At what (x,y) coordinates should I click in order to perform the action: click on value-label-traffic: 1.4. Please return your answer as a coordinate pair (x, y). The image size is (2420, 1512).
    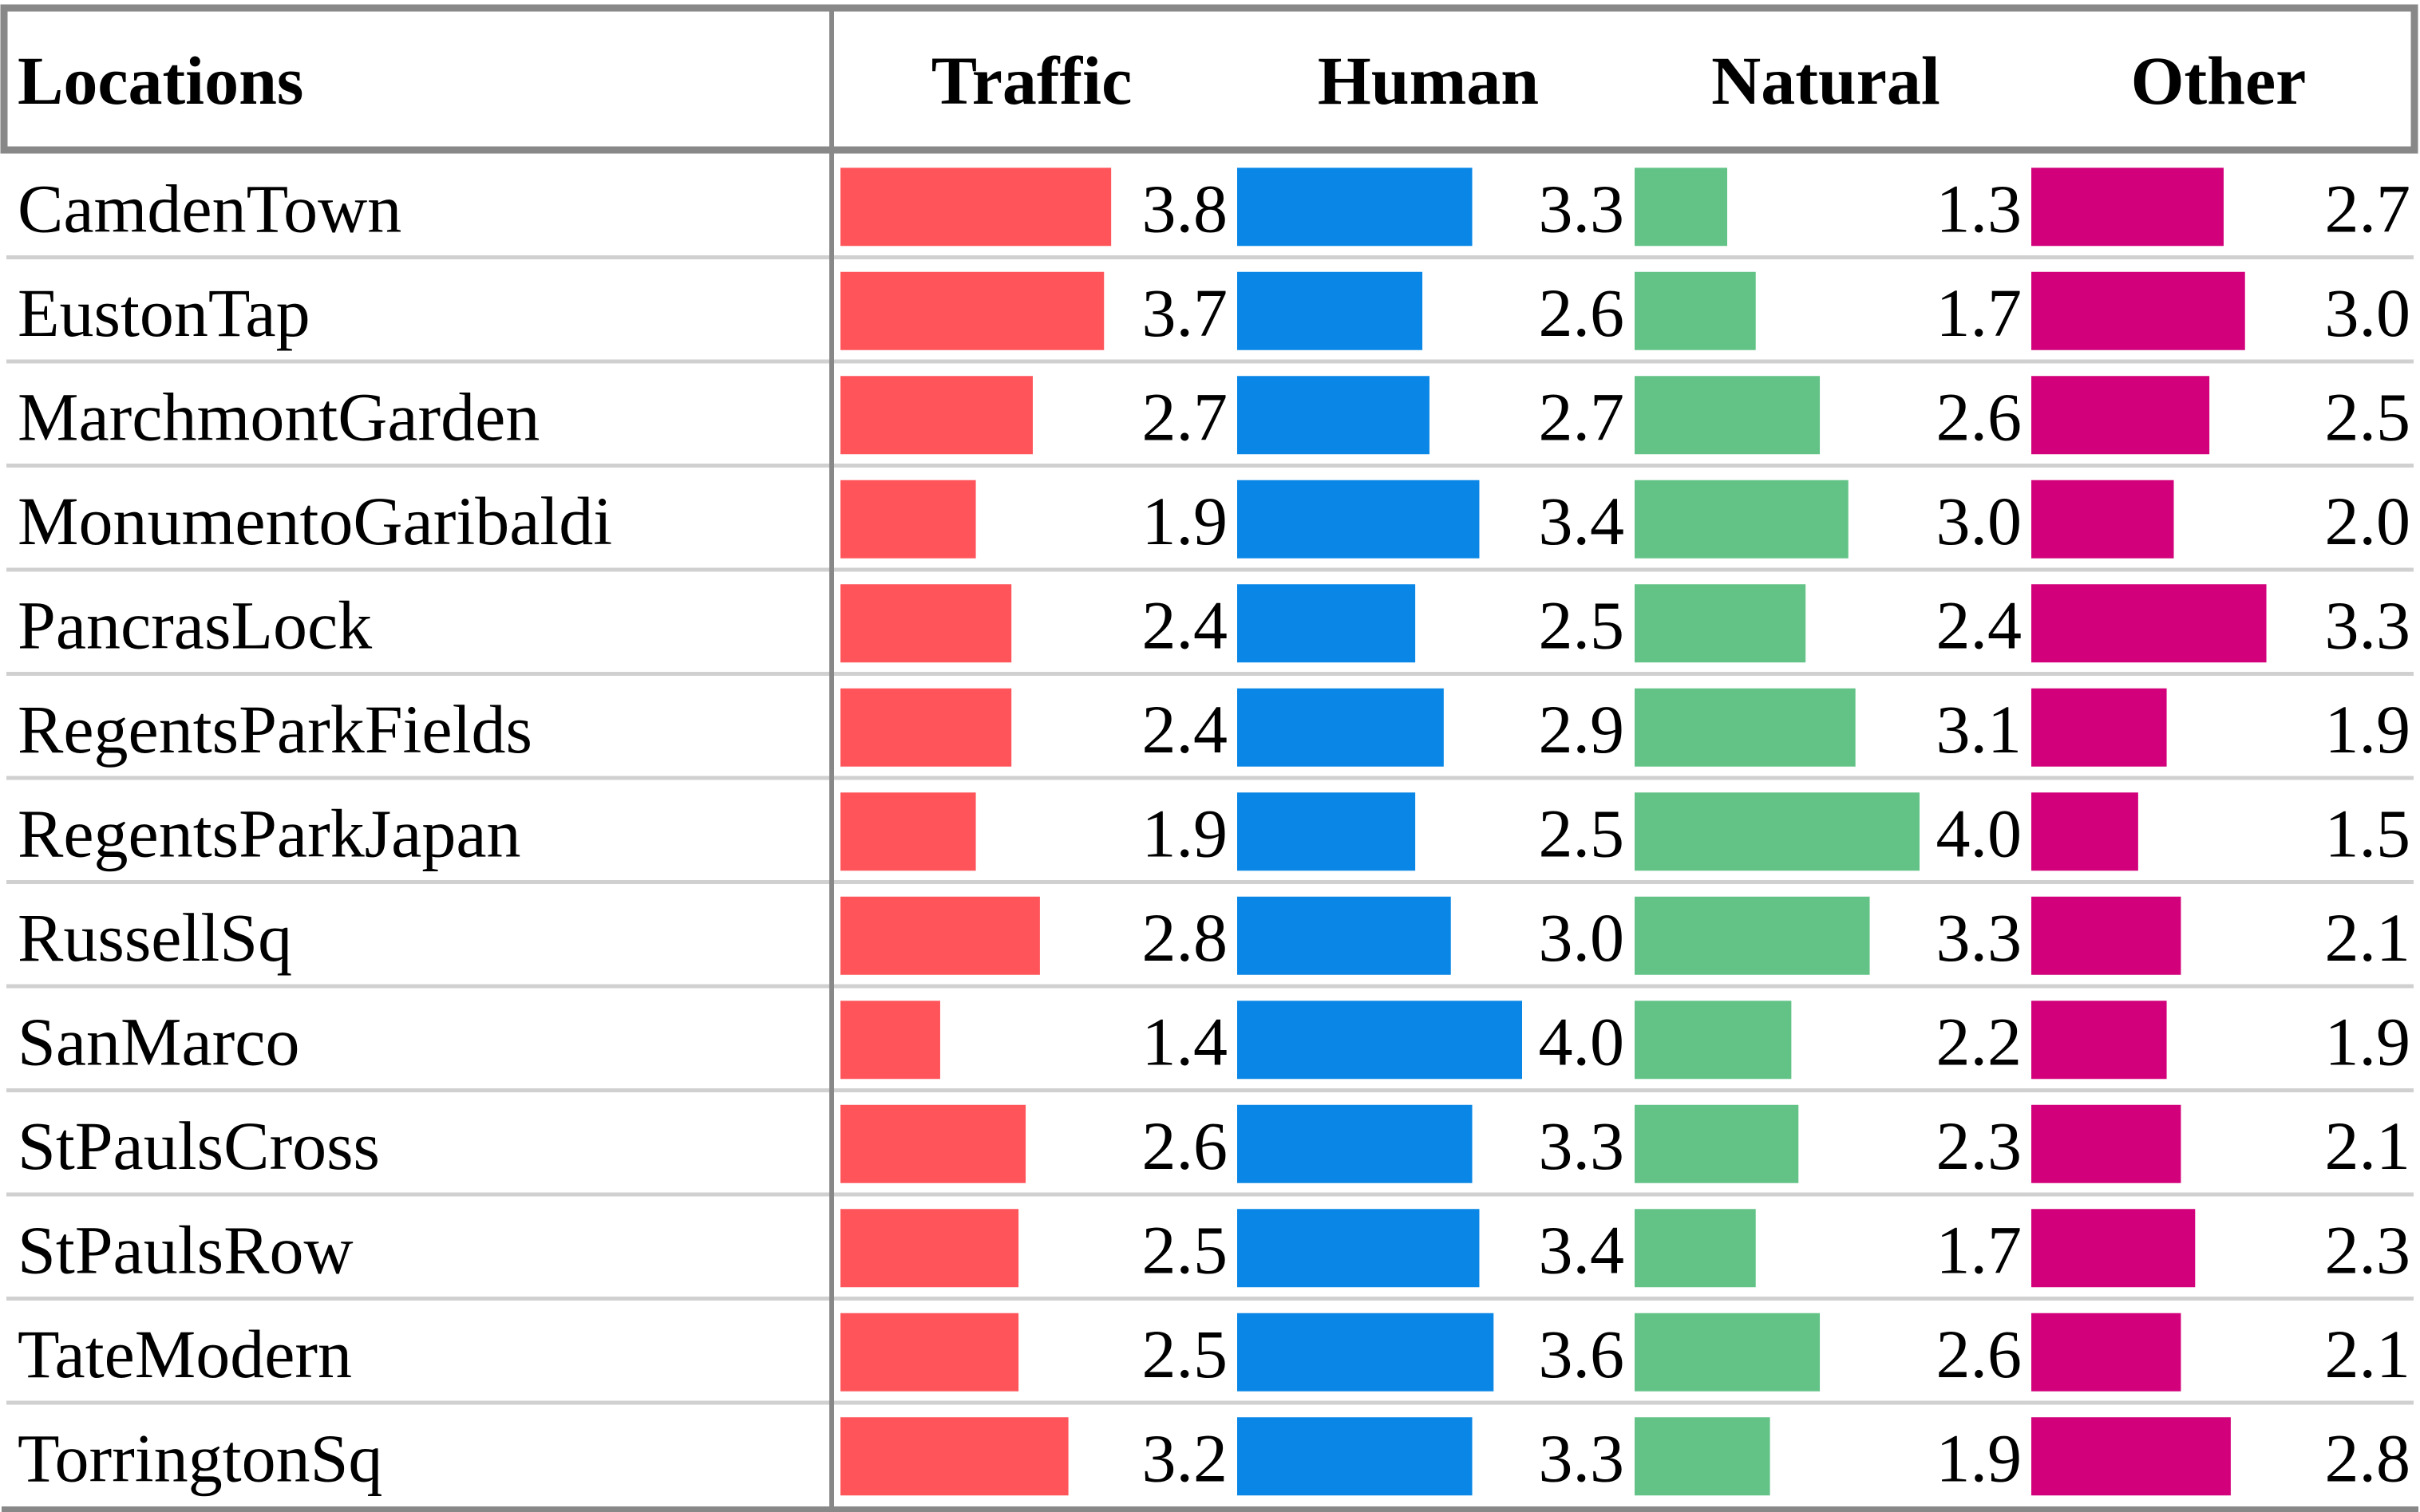
    Looking at the image, I should click on (1185, 1041).